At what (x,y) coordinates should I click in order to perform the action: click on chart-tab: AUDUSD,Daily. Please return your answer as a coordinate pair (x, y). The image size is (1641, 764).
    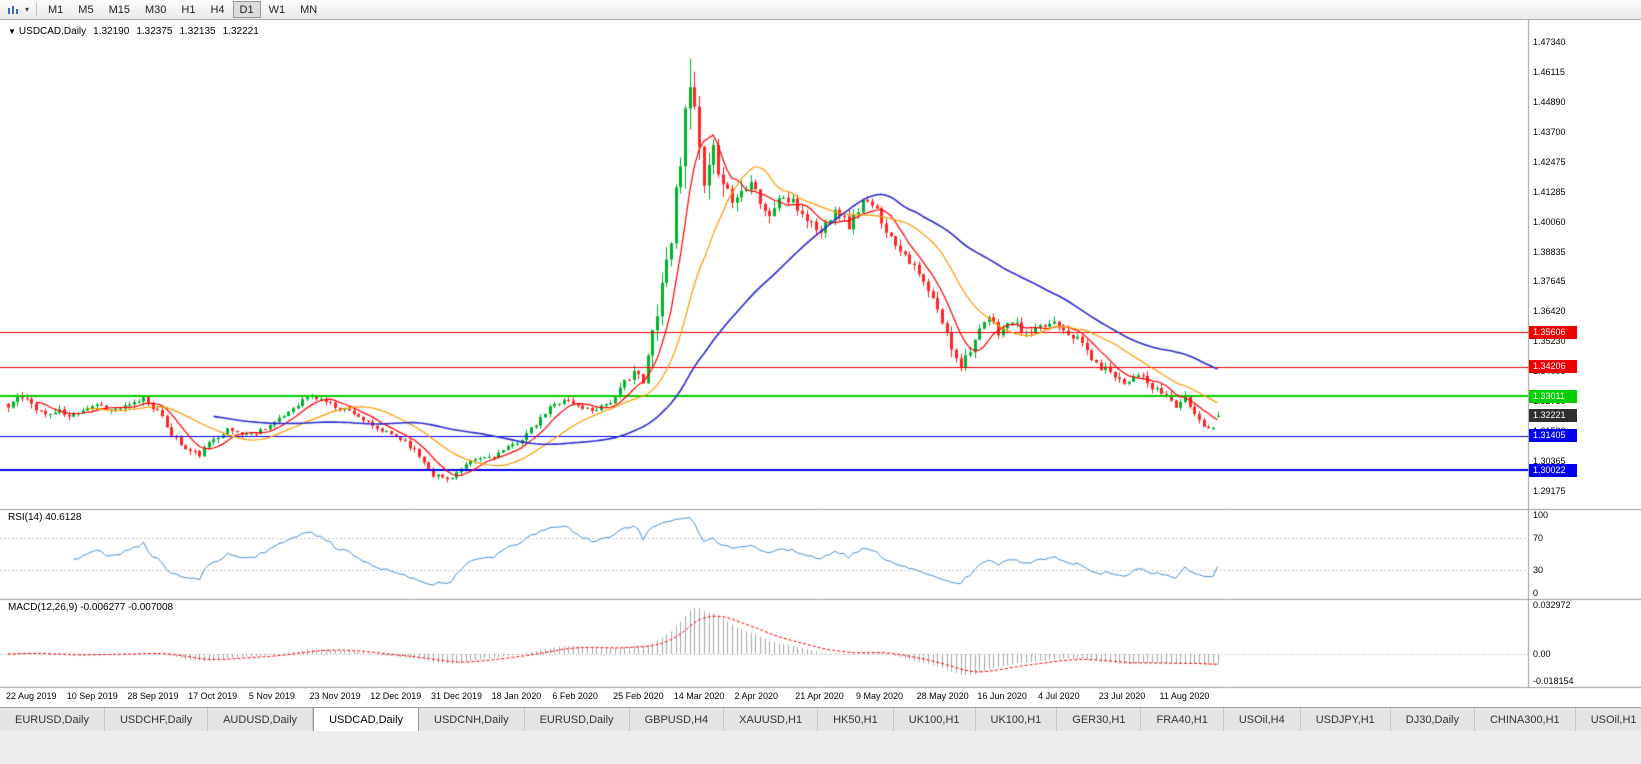
    Looking at the image, I should click on (261, 719).